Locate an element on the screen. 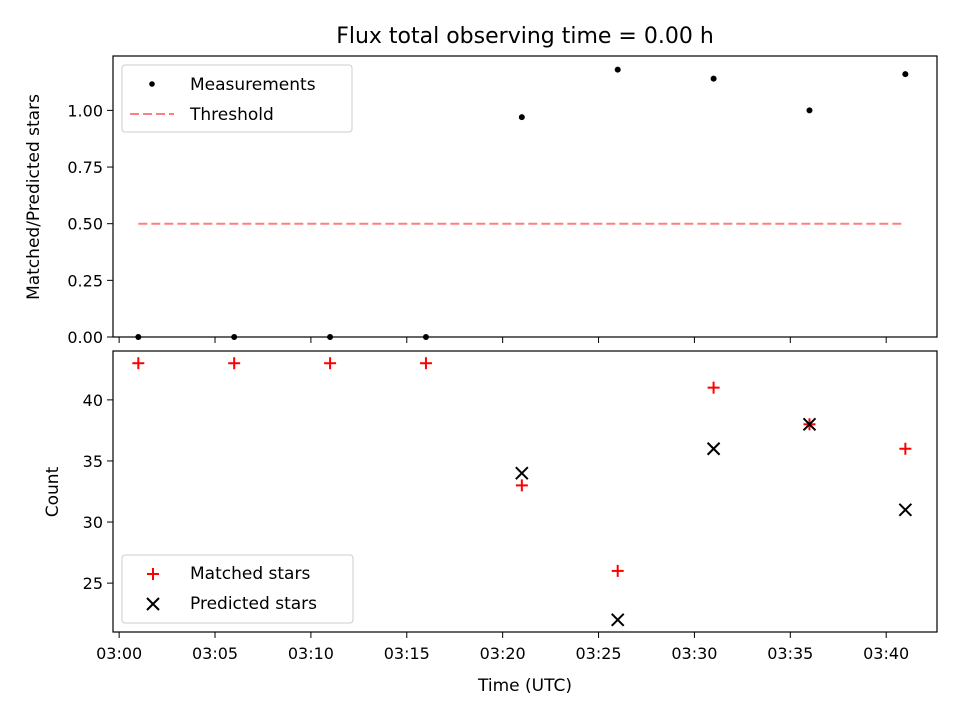 Image resolution: width=960 pixels, height=720 pixels. legend-predicted-label: Predicted stars is located at coordinates (253, 604).